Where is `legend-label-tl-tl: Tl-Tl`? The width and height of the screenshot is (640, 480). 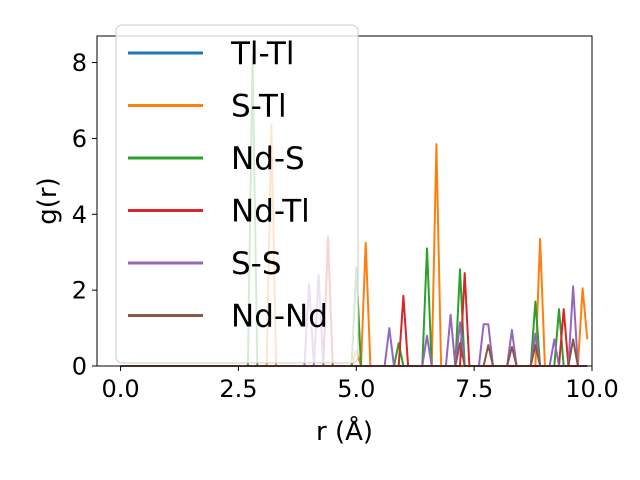 legend-label-tl-tl: Tl-Tl is located at coordinates (262, 54).